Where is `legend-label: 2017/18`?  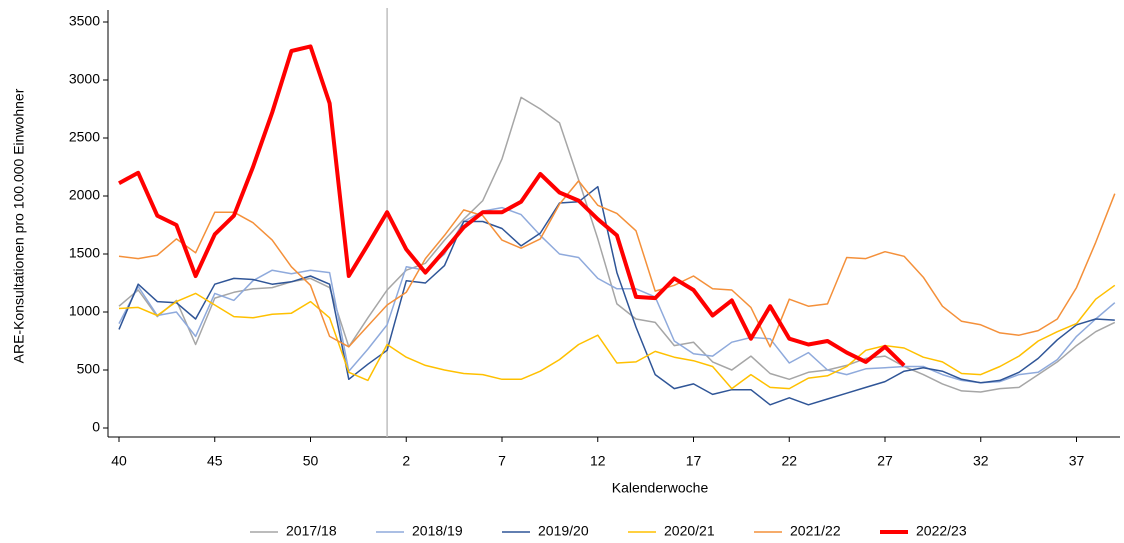 legend-label: 2017/18 is located at coordinates (311, 531).